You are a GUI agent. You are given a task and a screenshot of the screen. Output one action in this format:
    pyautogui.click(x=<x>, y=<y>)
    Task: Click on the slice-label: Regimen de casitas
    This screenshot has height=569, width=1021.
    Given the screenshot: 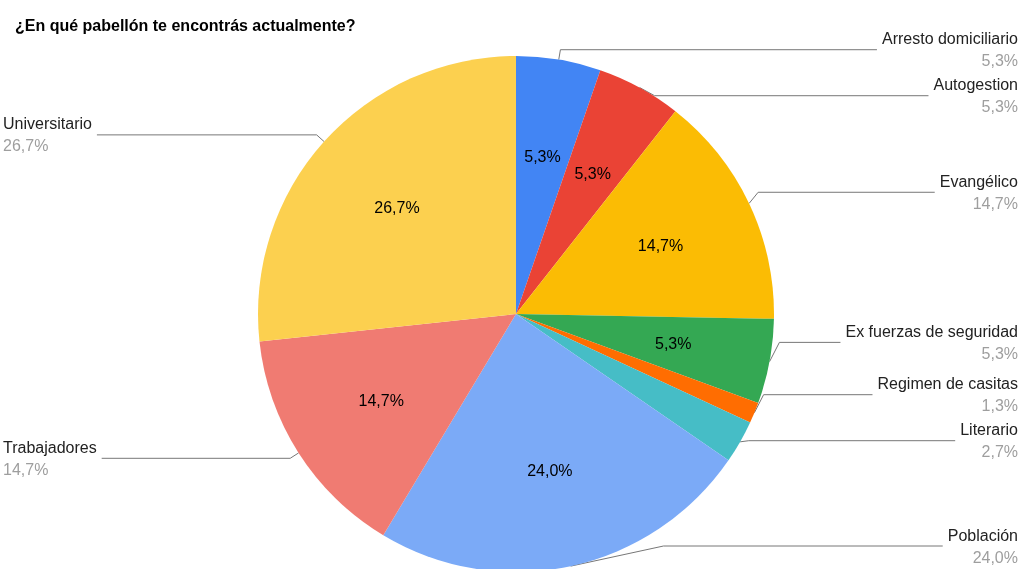 What is the action you would take?
    pyautogui.click(x=947, y=384)
    